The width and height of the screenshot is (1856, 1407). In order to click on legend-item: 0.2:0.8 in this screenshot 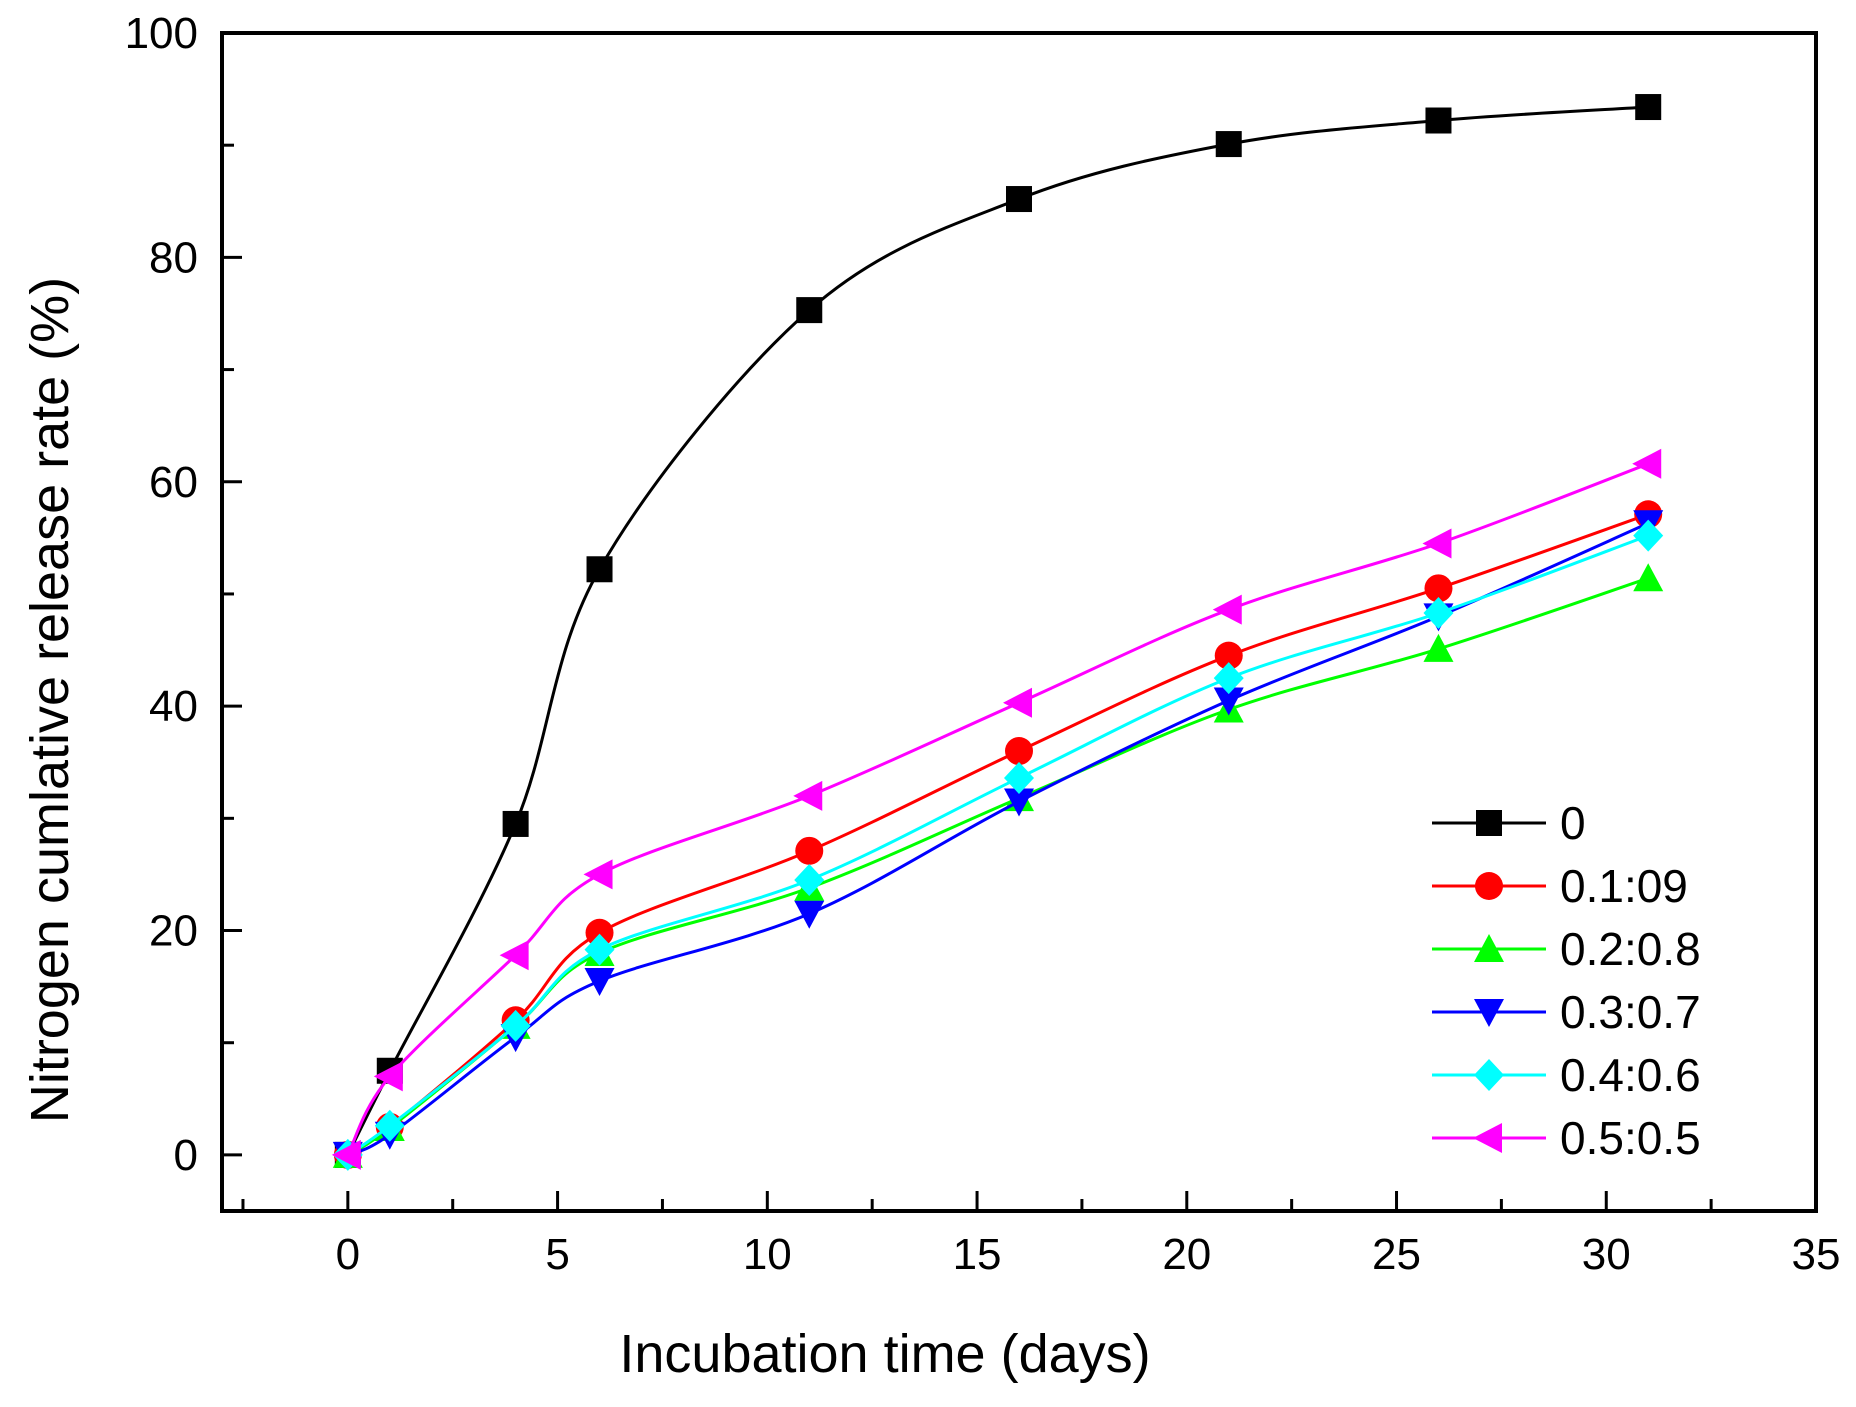, I will do `click(1566, 949)`.